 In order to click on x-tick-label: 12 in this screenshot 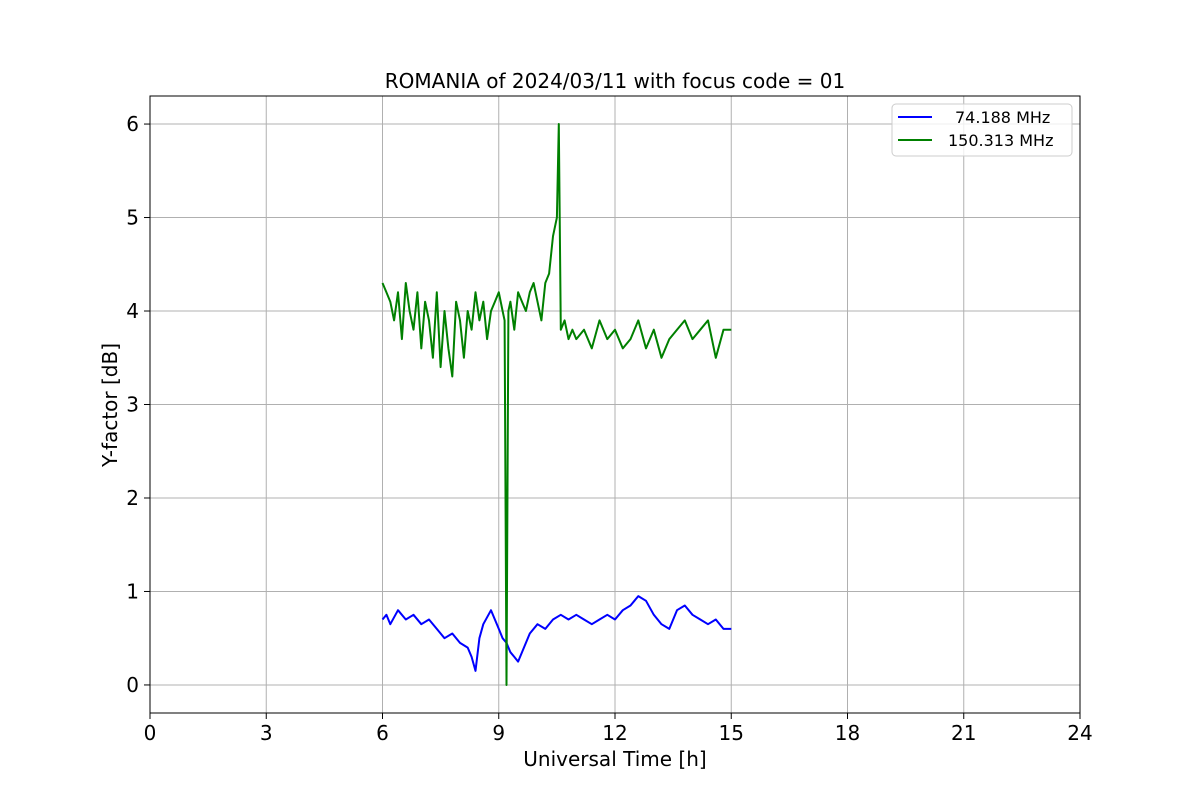, I will do `click(614, 733)`.